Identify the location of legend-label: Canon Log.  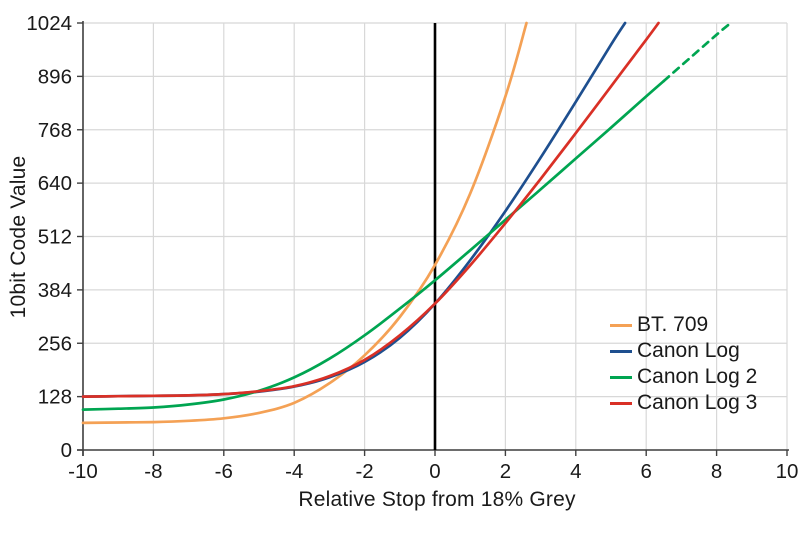
(688, 350).